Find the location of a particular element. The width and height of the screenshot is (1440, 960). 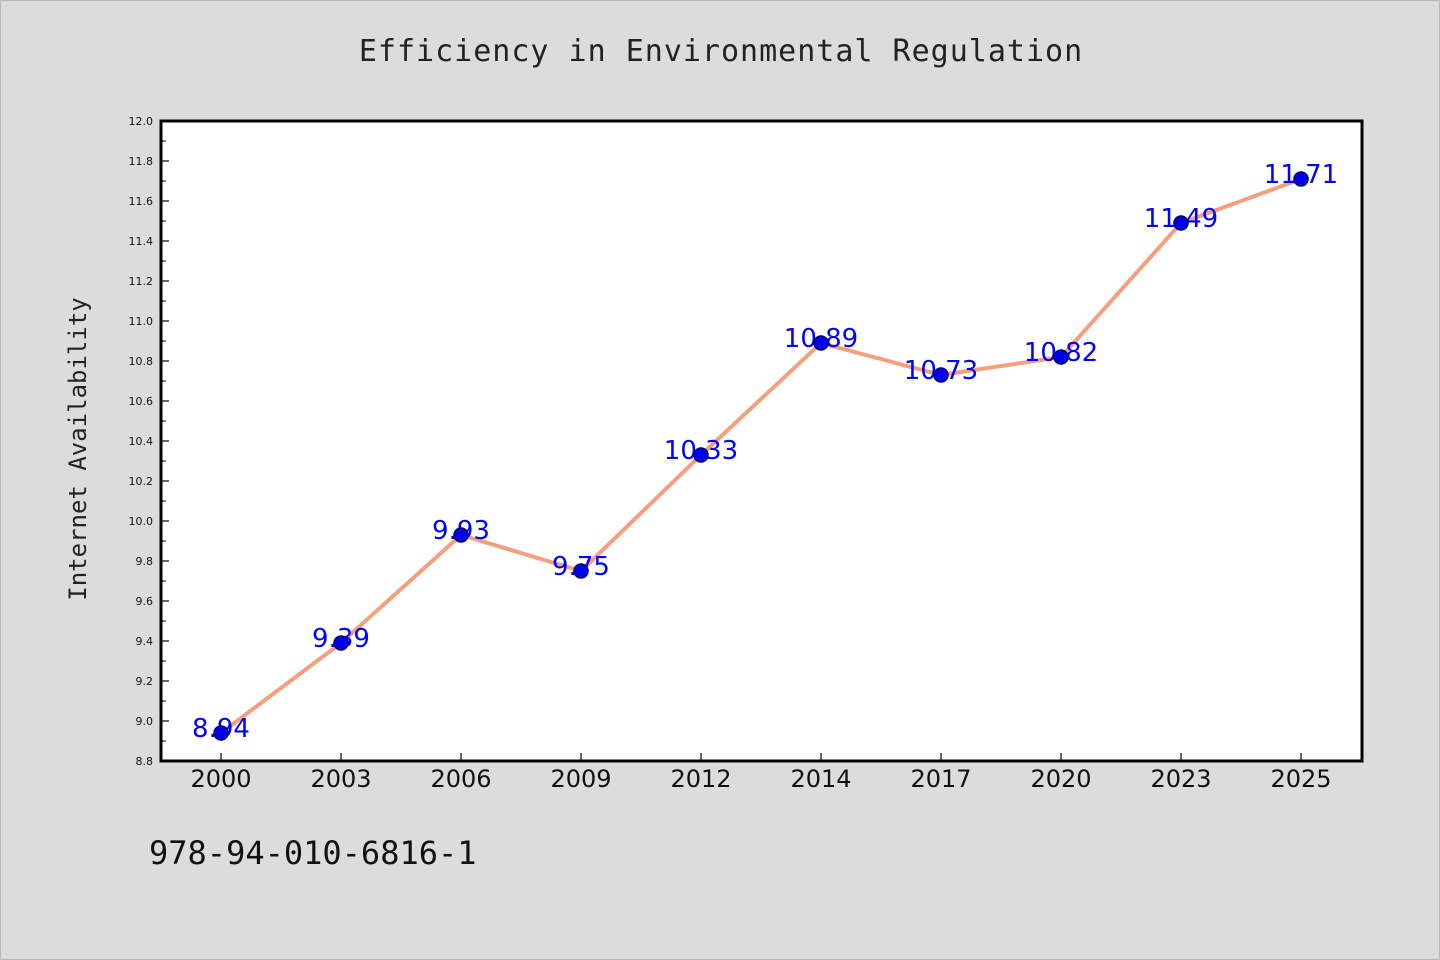

isbn-code: 978-94-010-6816-1 is located at coordinates (313, 853).